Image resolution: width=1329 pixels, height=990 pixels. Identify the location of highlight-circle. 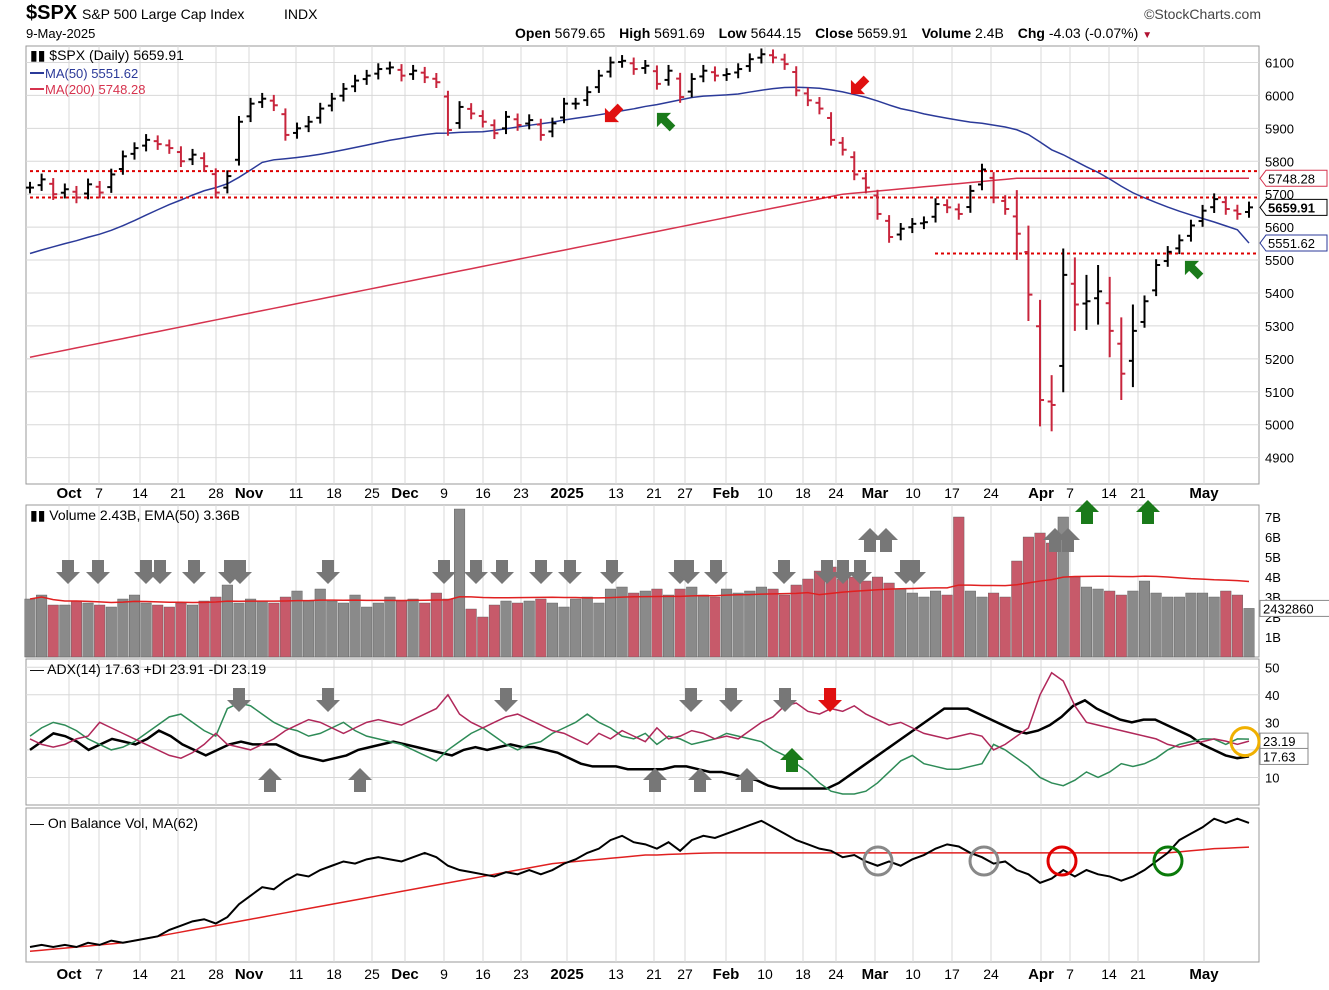
(1062, 861).